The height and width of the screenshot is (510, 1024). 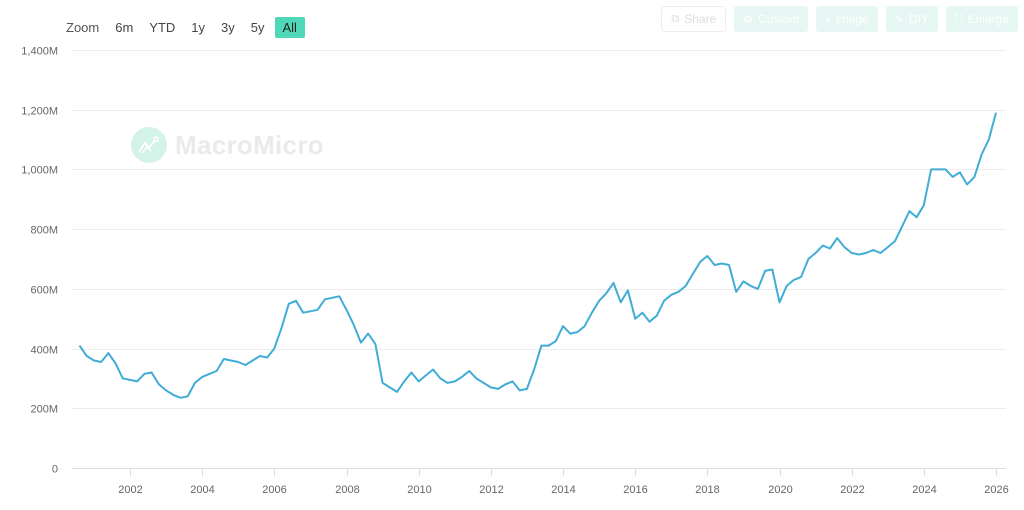 I want to click on x-tick-label: 2026, so click(x=996, y=490).